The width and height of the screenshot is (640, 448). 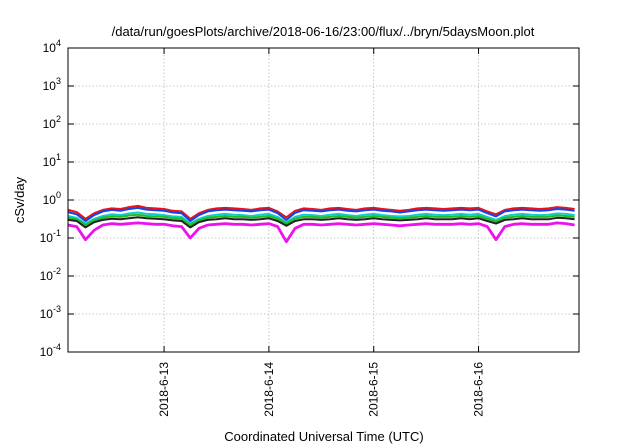 I want to click on y-tick-label: 10⁻³, so click(x=50, y=312).